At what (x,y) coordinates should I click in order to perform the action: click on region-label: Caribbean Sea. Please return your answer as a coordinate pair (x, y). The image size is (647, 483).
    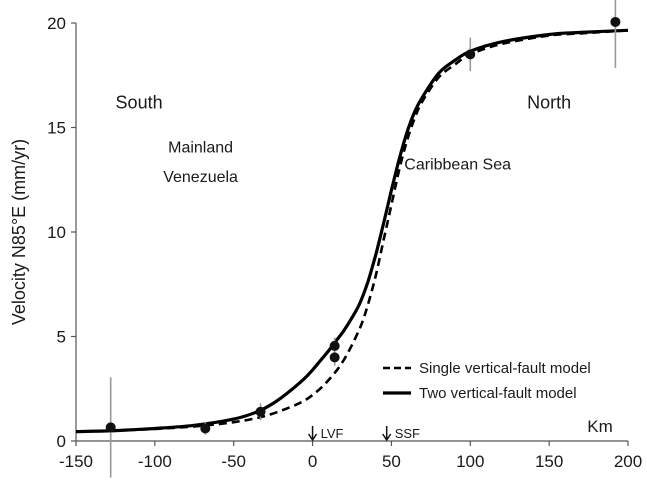
    Looking at the image, I should click on (457, 164).